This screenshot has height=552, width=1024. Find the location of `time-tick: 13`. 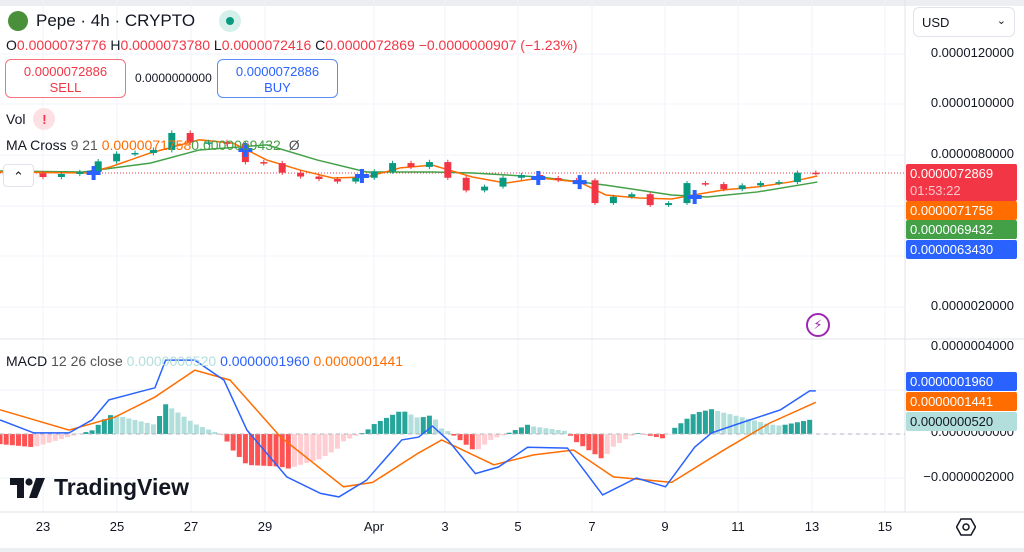

time-tick: 13 is located at coordinates (812, 526).